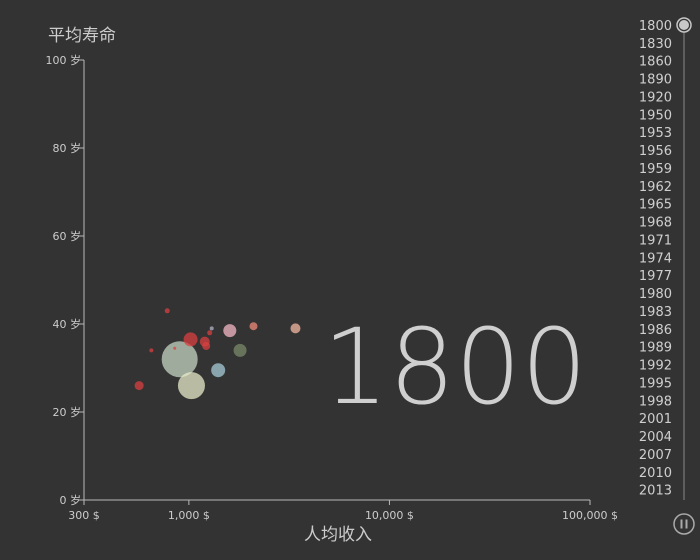 Image resolution: width=700 pixels, height=560 pixels. I want to click on data-points, so click(217, 354).